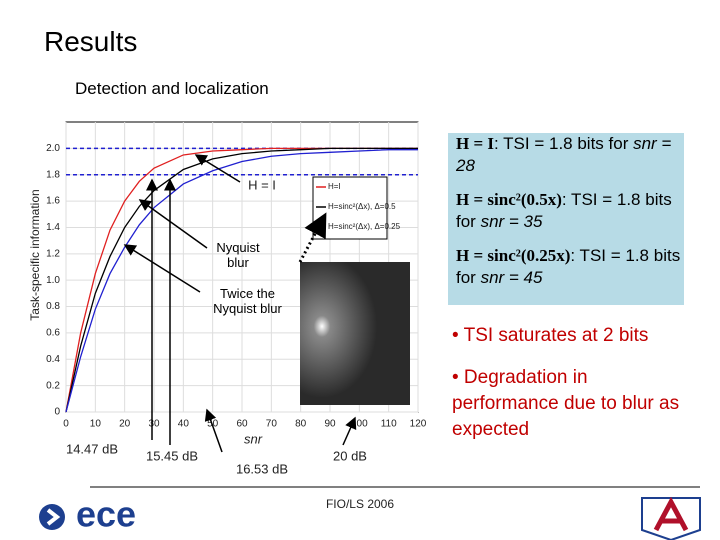 This screenshot has height=540, width=720. What do you see at coordinates (330, 424) in the screenshot?
I see `x-tick-label: 90` at bounding box center [330, 424].